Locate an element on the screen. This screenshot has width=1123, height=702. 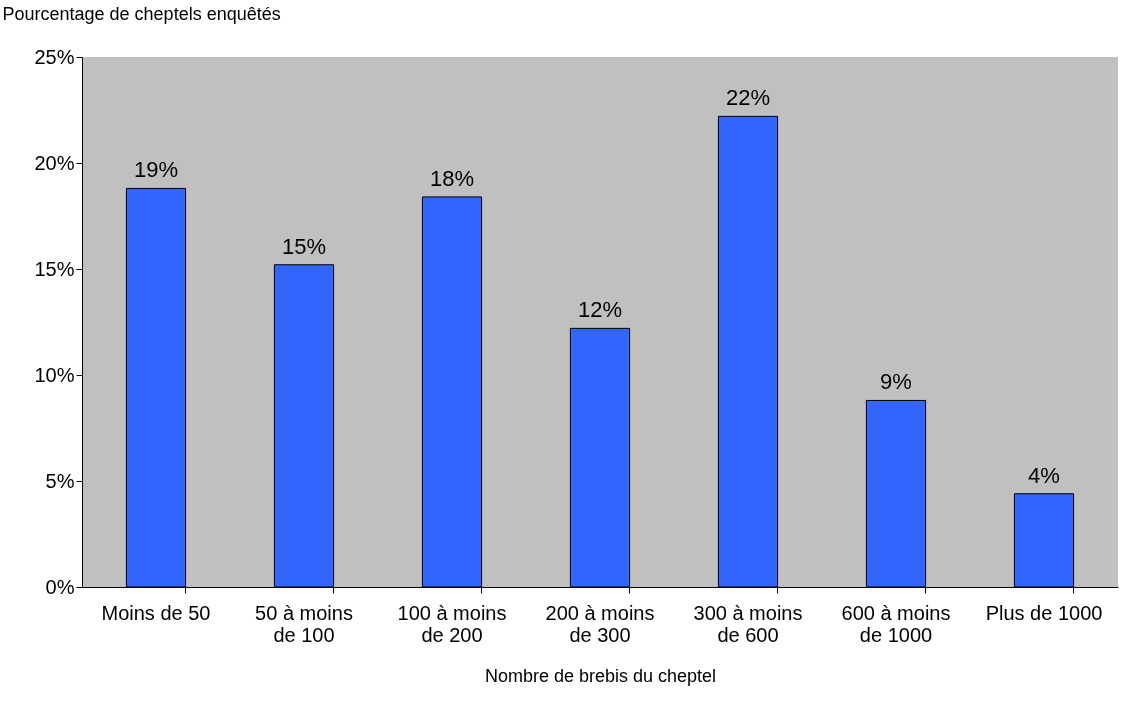
x-tick-label: 600 à moins de 1000 is located at coordinates (896, 623).